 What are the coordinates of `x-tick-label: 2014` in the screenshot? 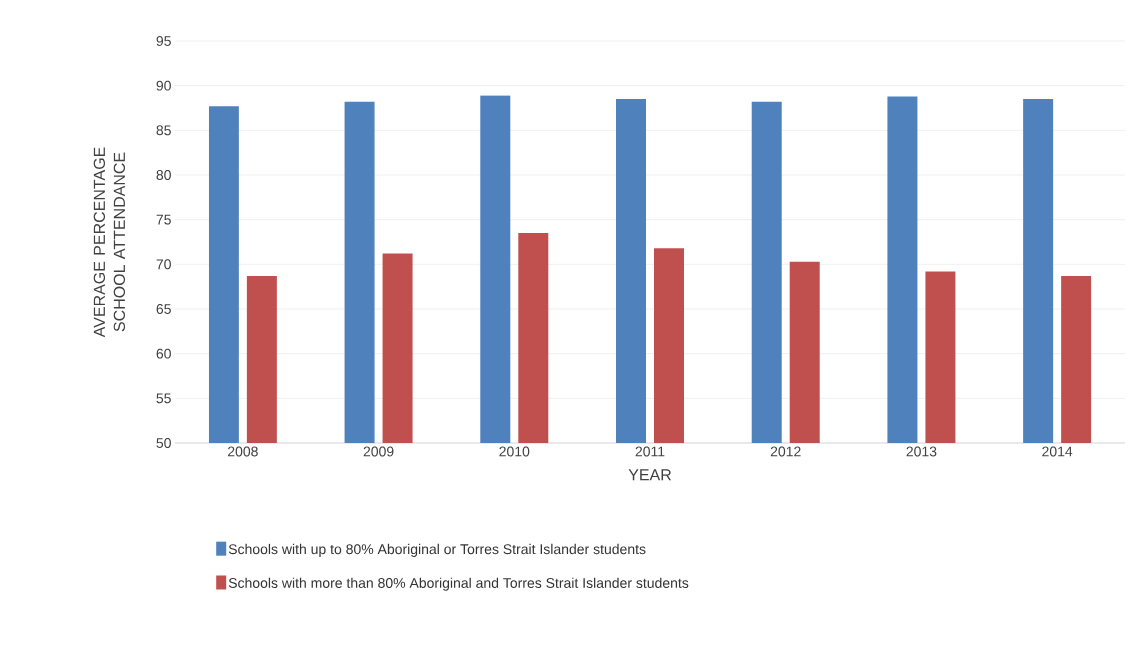 It's located at (1057, 451).